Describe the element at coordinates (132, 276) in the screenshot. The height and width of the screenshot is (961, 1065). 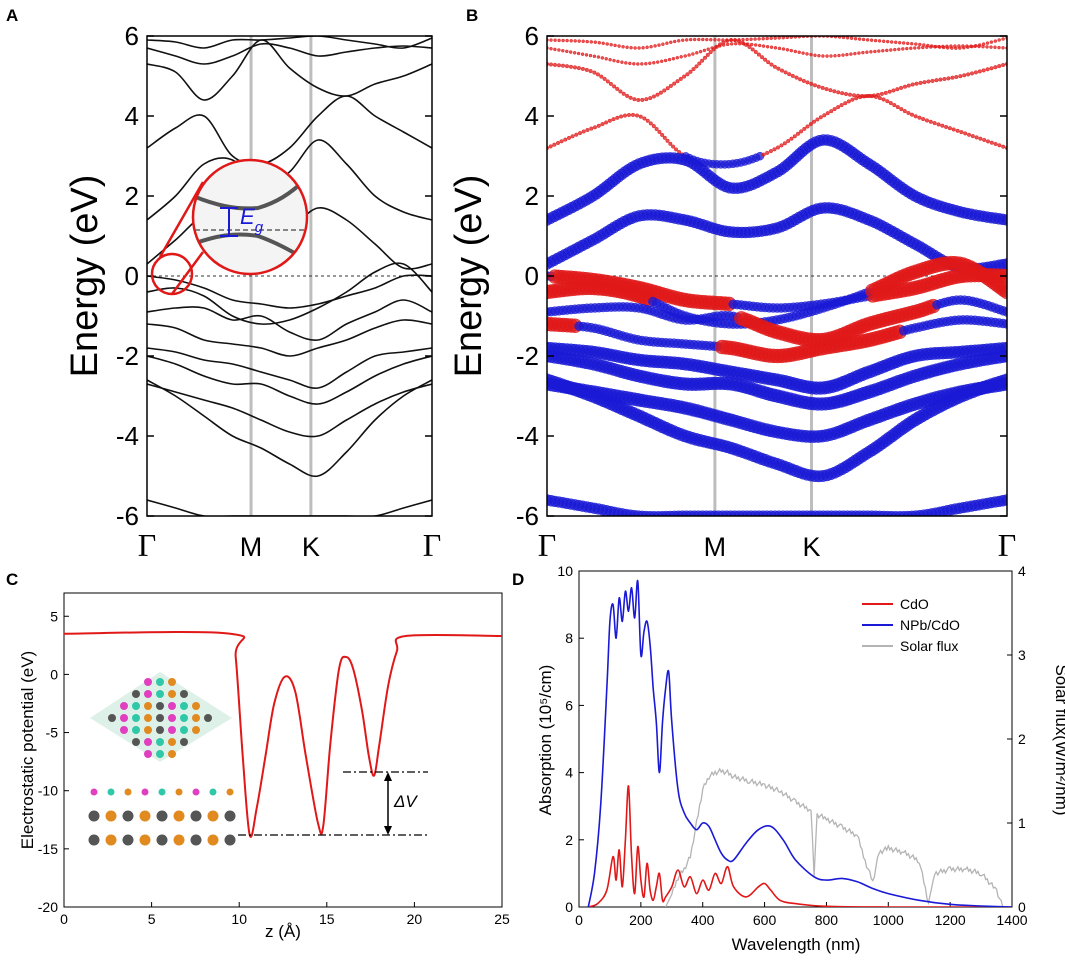
I see `y-tick-label: 0` at that location.